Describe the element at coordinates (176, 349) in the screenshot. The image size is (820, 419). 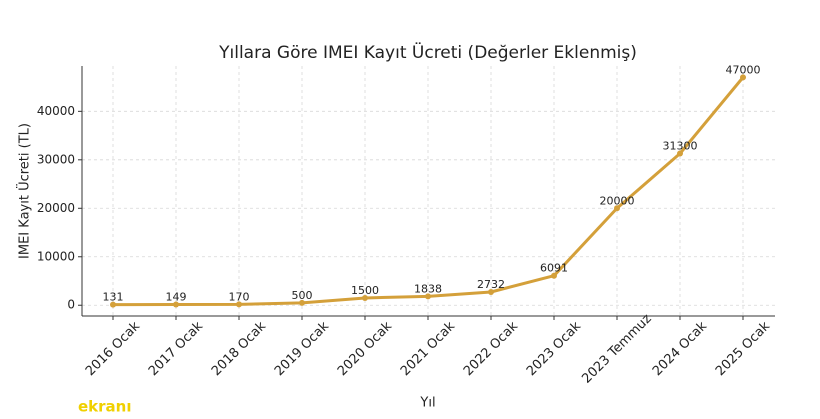
I see `x-tick-label: 2017 Ocak` at that location.